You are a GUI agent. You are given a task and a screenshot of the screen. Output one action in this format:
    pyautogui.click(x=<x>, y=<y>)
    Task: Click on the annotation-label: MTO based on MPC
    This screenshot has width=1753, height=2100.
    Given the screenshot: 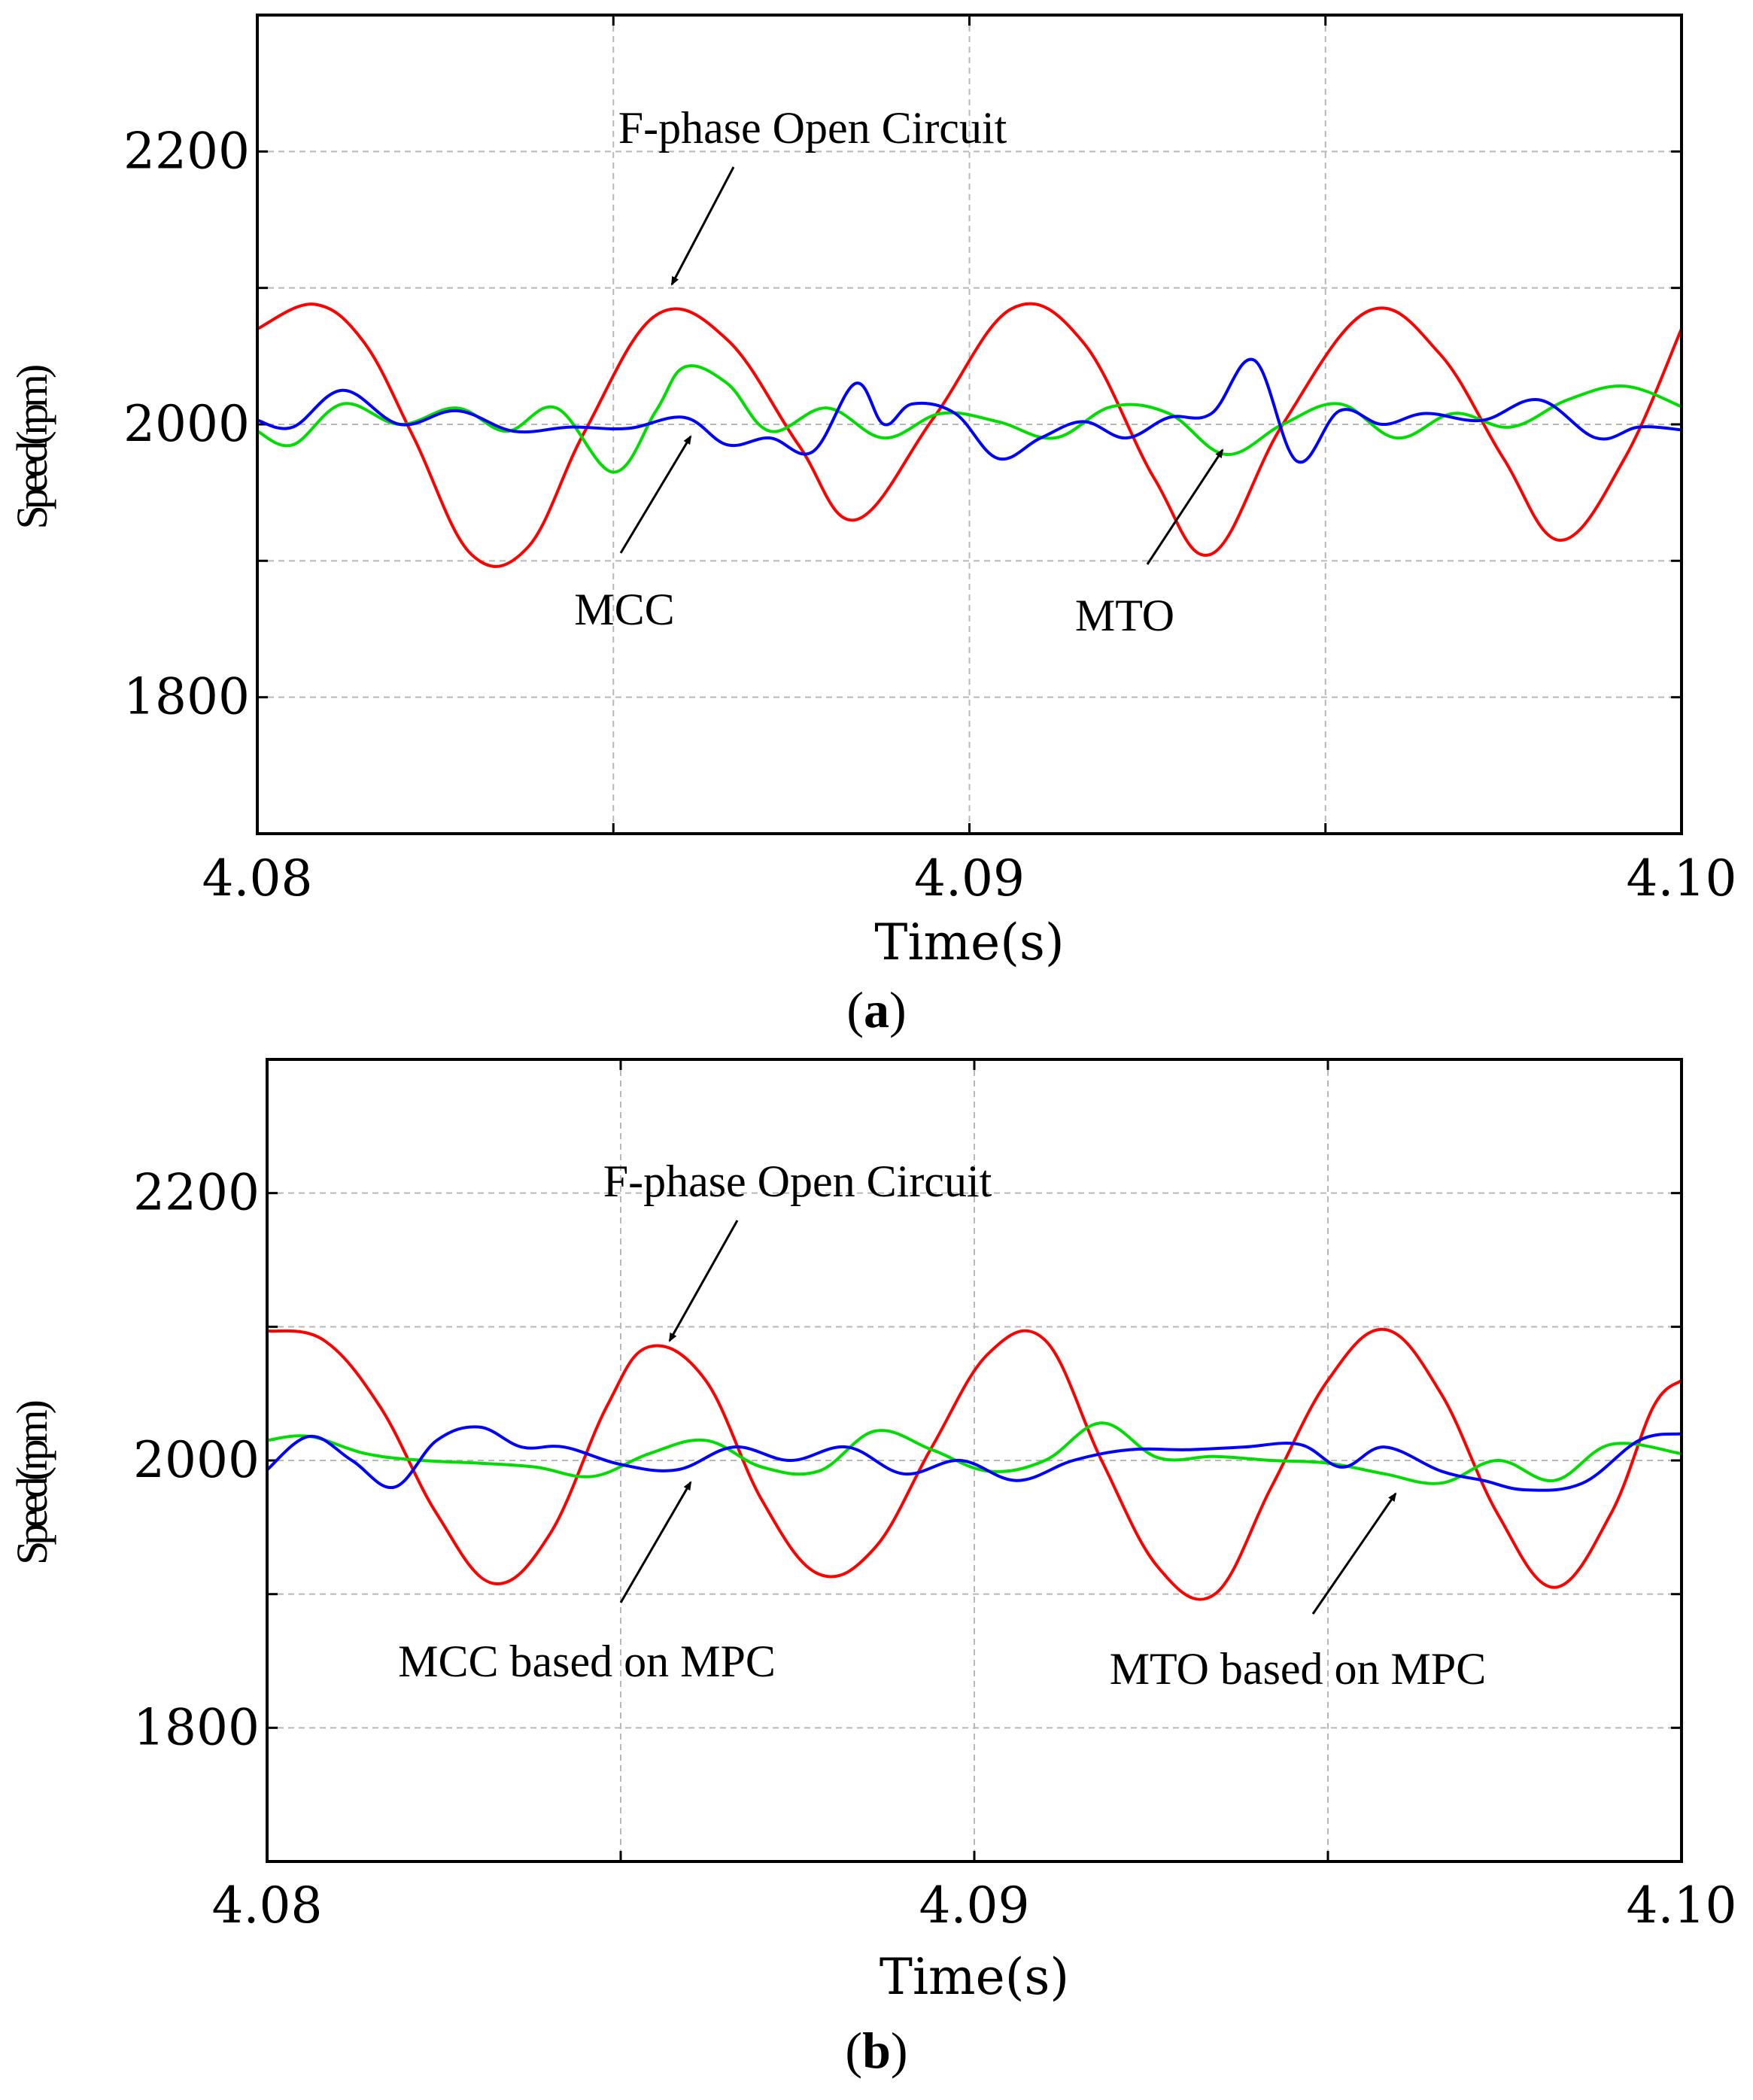 What is the action you would take?
    pyautogui.click(x=1298, y=1669)
    